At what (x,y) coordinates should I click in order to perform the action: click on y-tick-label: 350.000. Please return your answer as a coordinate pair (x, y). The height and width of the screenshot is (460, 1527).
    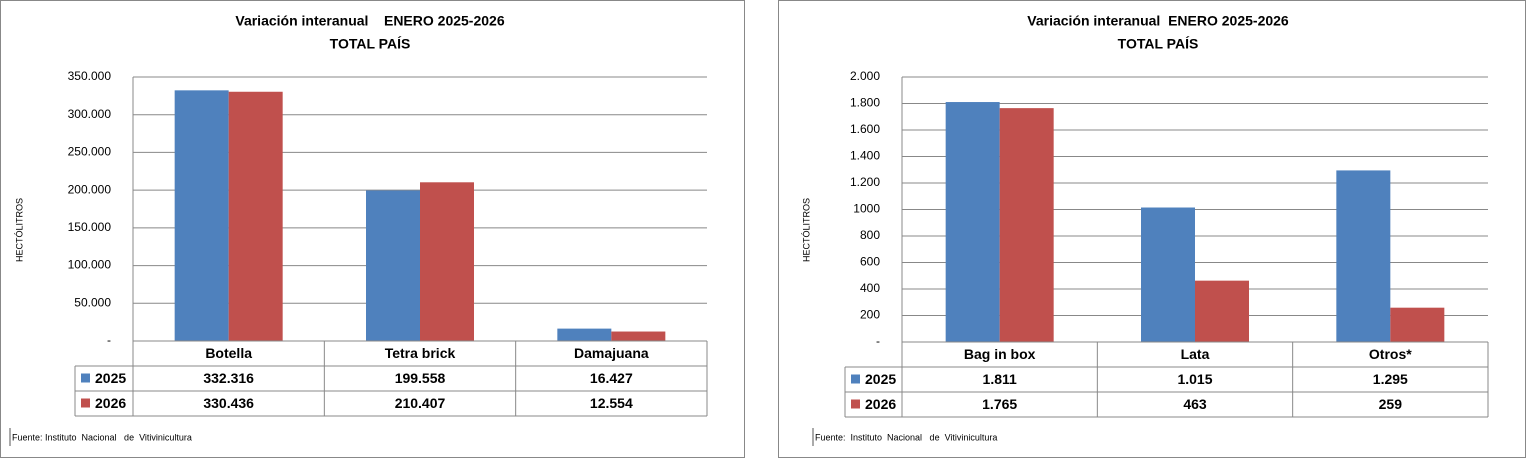
    Looking at the image, I should click on (90, 76).